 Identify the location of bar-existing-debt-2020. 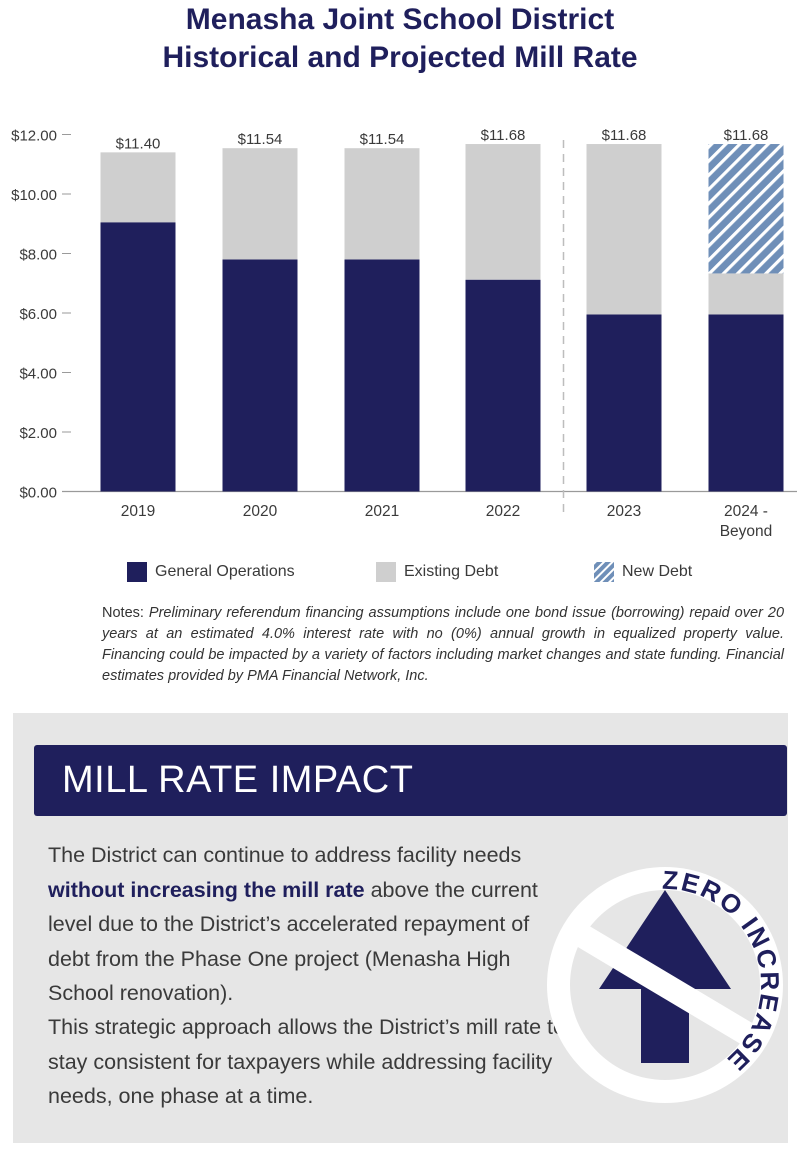
(260, 204).